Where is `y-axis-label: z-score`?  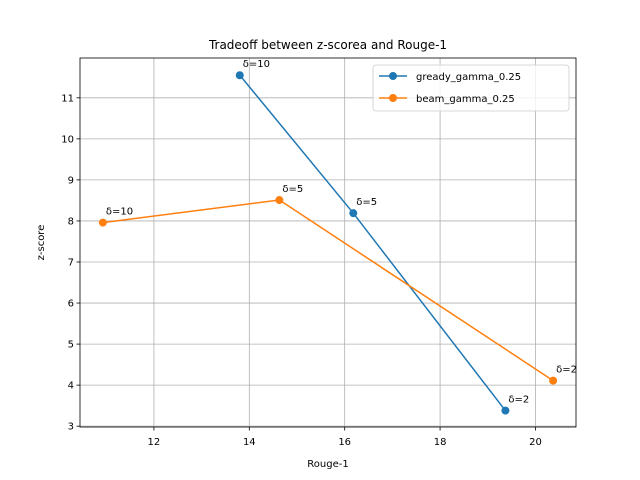
y-axis-label: z-score is located at coordinates (41, 243).